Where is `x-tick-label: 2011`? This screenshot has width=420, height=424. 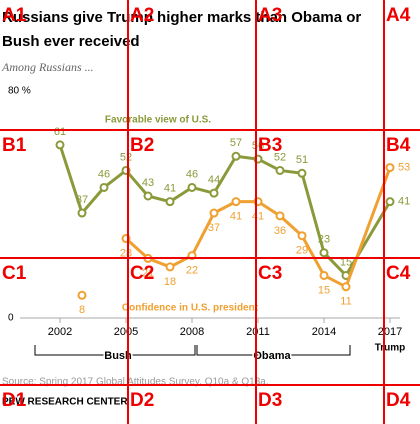
x-tick-label: 2011 is located at coordinates (258, 332).